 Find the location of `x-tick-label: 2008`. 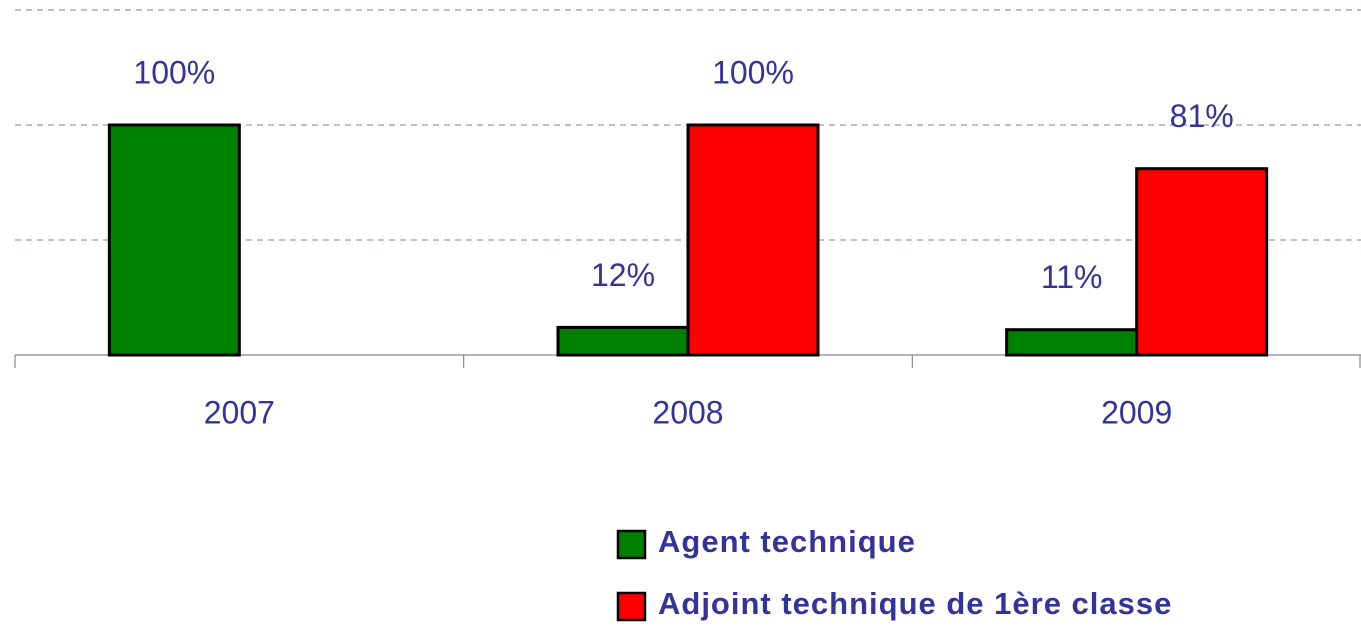

x-tick-label: 2008 is located at coordinates (687, 412).